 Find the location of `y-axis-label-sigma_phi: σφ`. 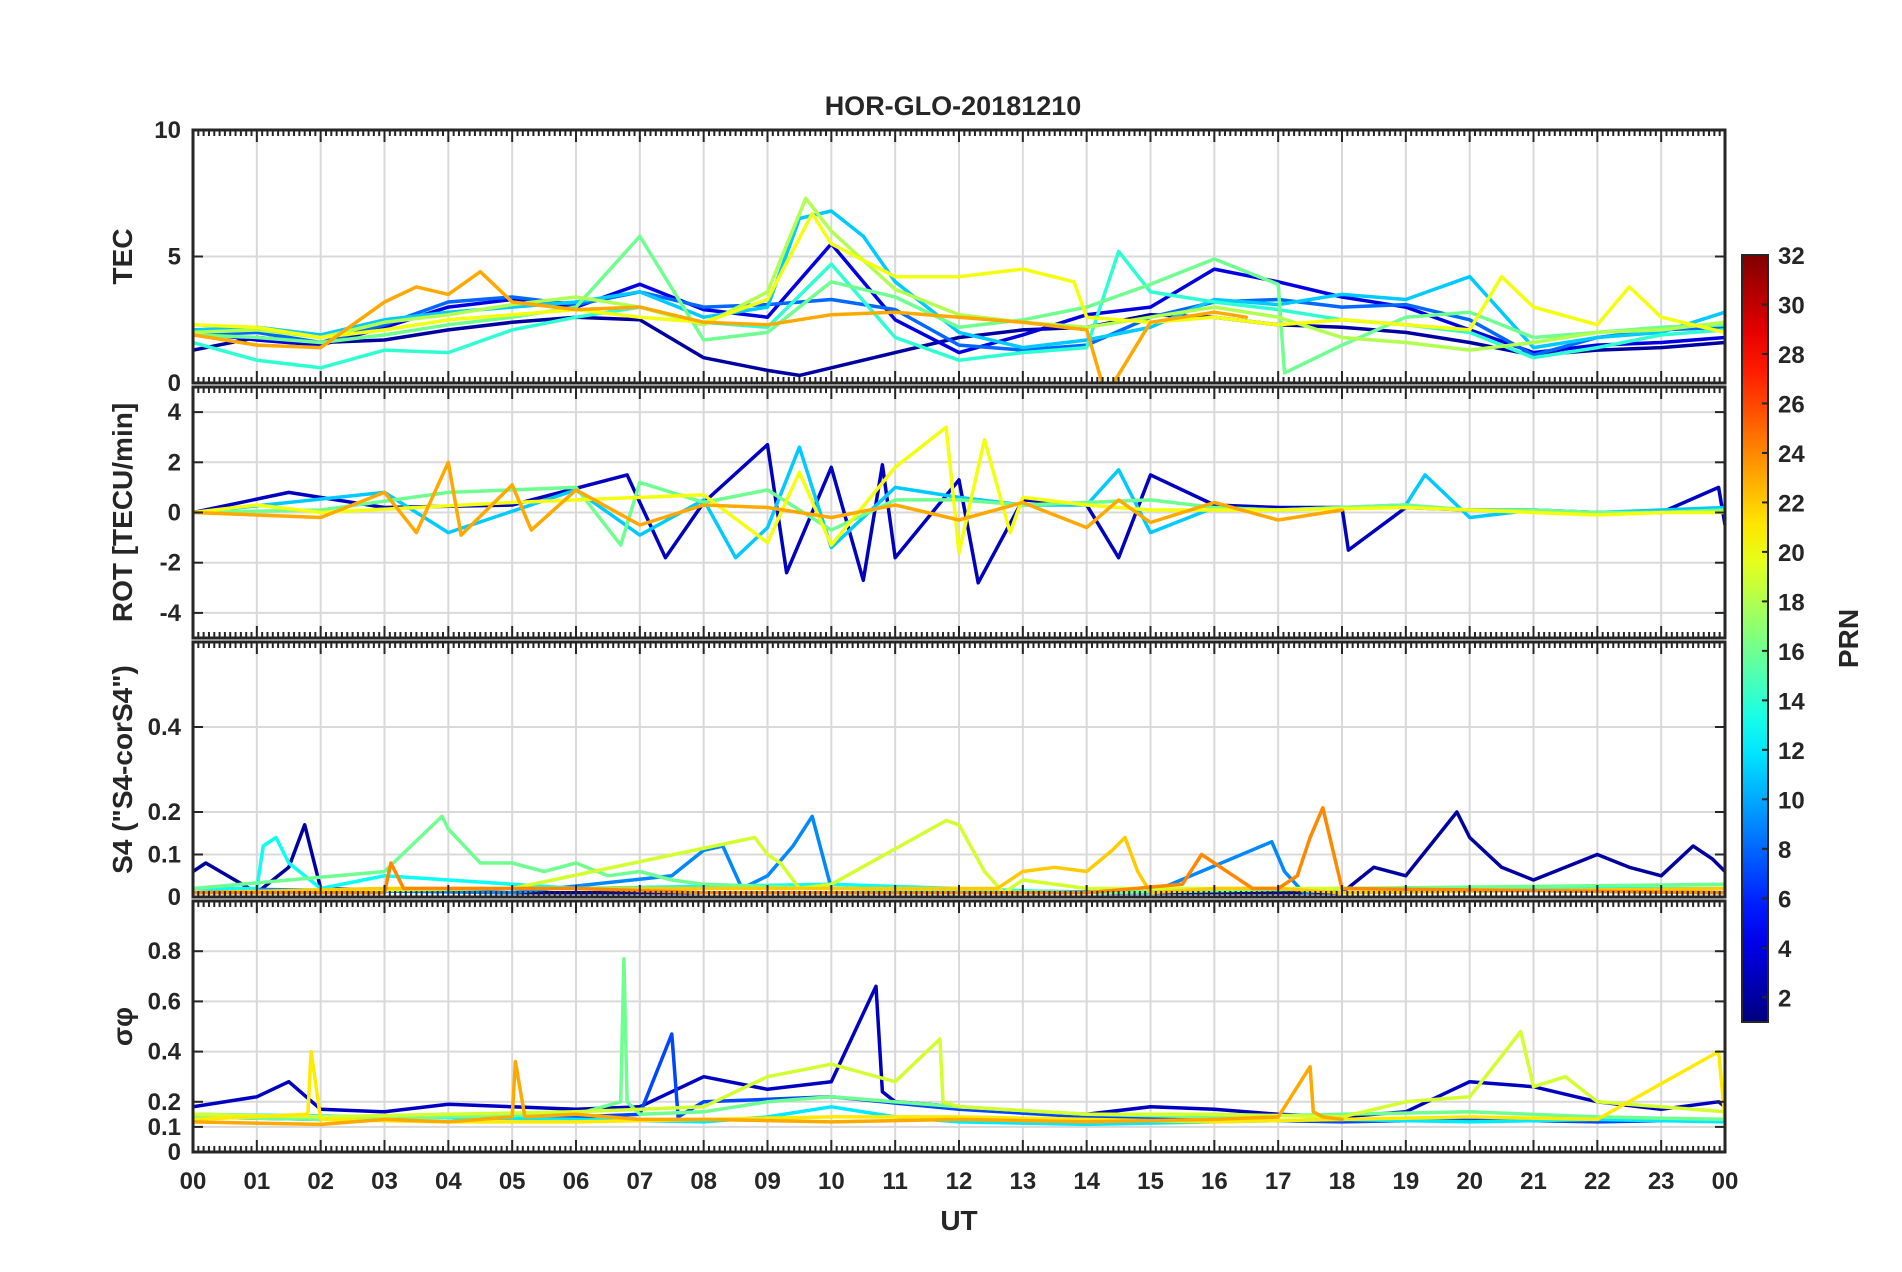

y-axis-label-sigma_phi: σφ is located at coordinates (122, 1026).